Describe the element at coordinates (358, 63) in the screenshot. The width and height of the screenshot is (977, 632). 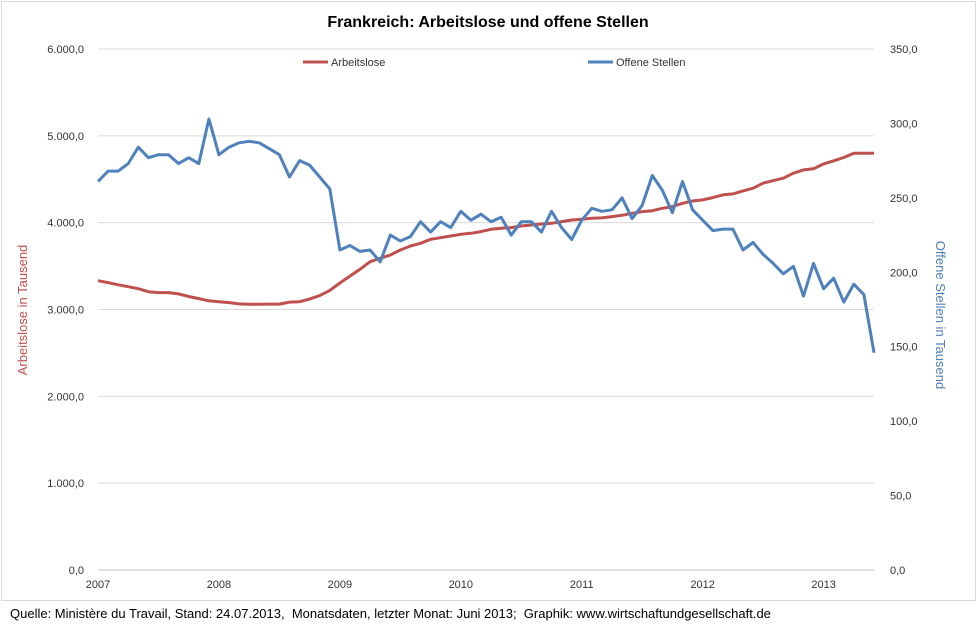
I see `legend-label-arbeitslose: Arbeitslose` at that location.